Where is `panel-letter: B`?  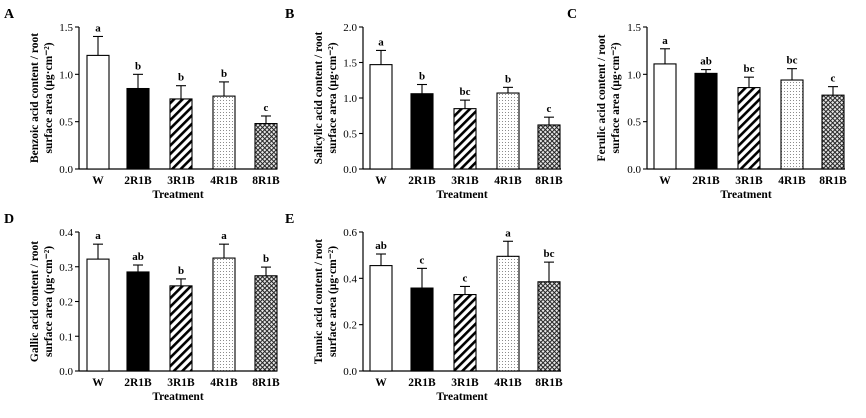
panel-letter: B is located at coordinates (289, 14).